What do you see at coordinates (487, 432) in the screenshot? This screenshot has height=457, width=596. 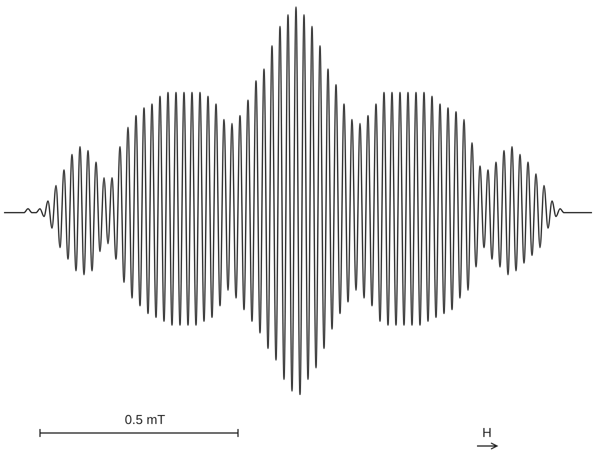 I see `text: H` at bounding box center [487, 432].